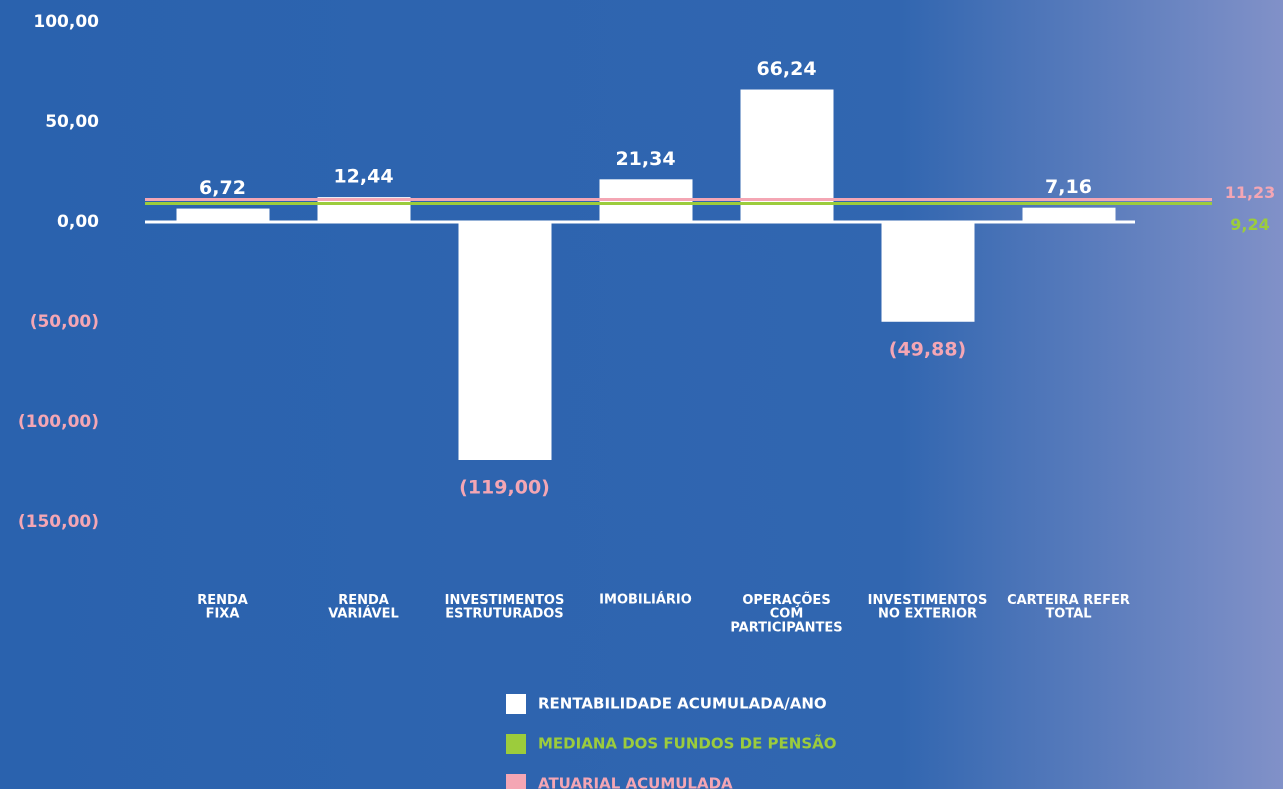  What do you see at coordinates (222, 188) in the screenshot?
I see `value-label: 6,72` at bounding box center [222, 188].